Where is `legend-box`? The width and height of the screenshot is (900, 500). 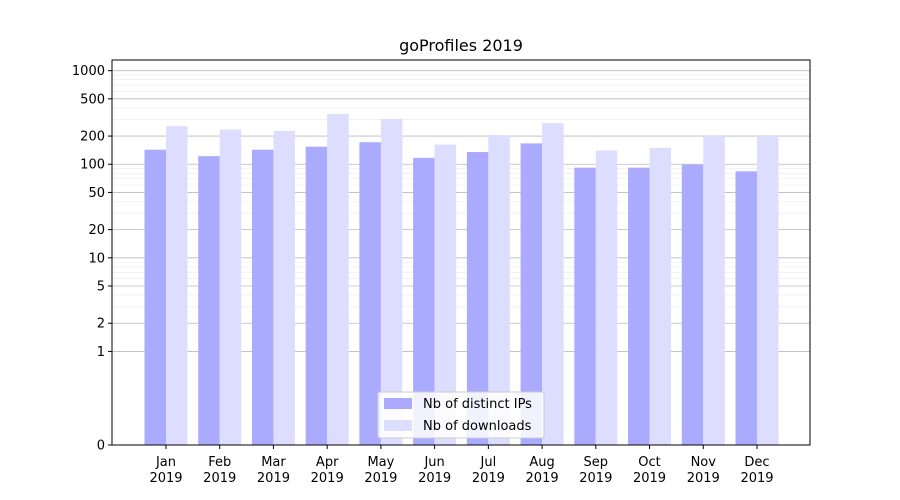 legend-box is located at coordinates (461, 415).